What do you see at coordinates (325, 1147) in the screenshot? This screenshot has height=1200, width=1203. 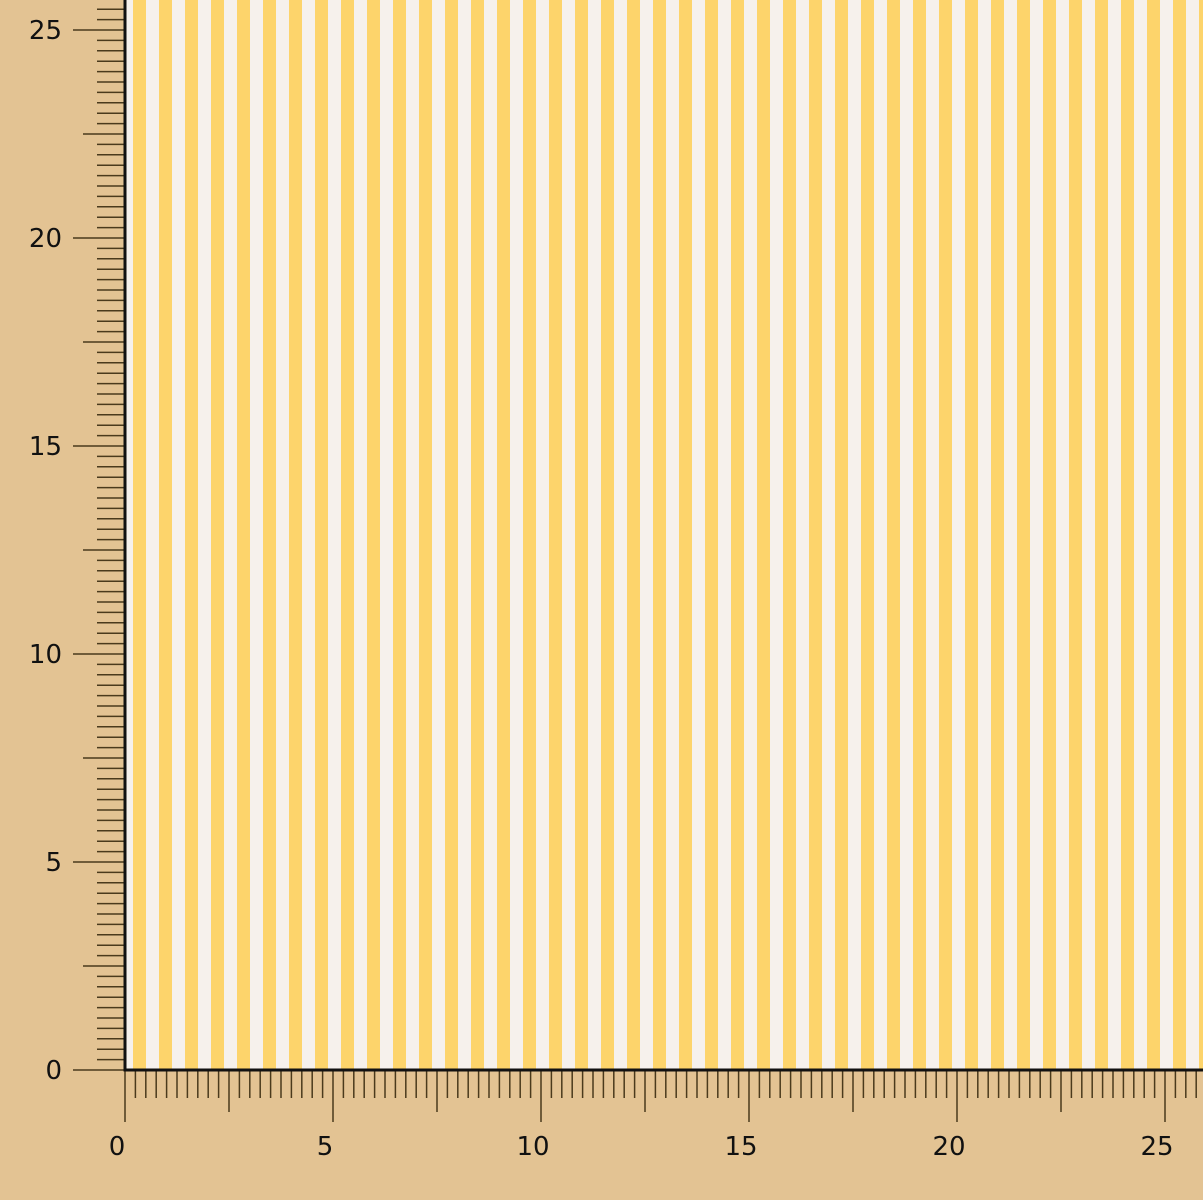 I see `x-tick-label: 5` at bounding box center [325, 1147].